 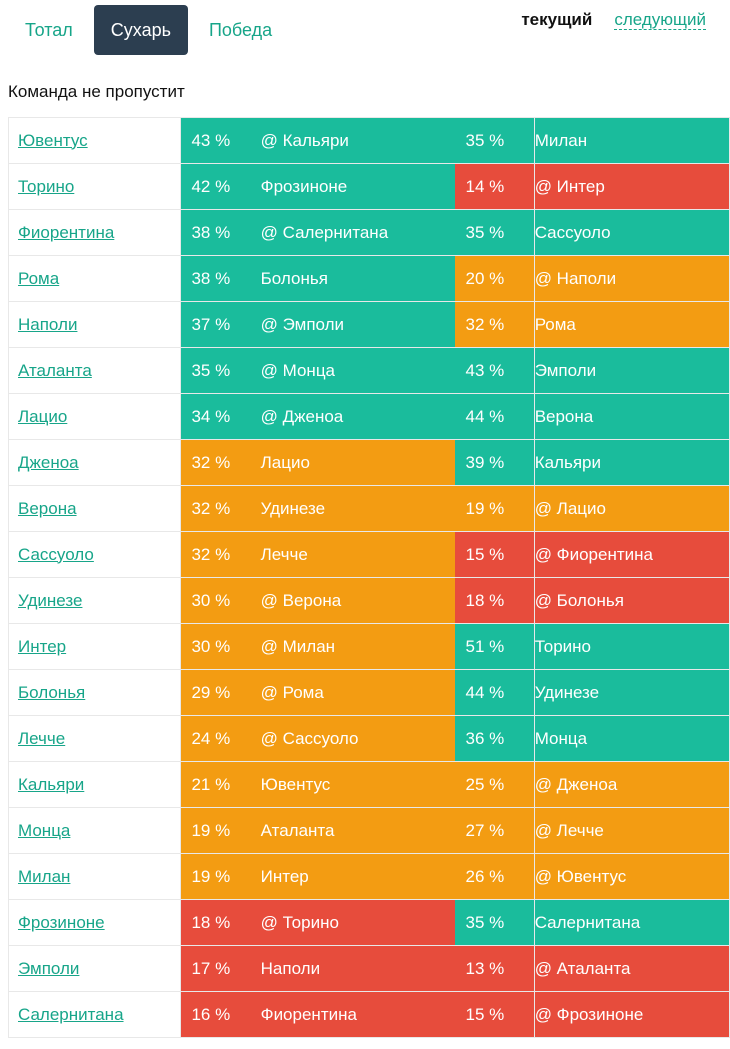 What do you see at coordinates (357, 968) in the screenshot?
I see `current-opponent-cell: Наполи` at bounding box center [357, 968].